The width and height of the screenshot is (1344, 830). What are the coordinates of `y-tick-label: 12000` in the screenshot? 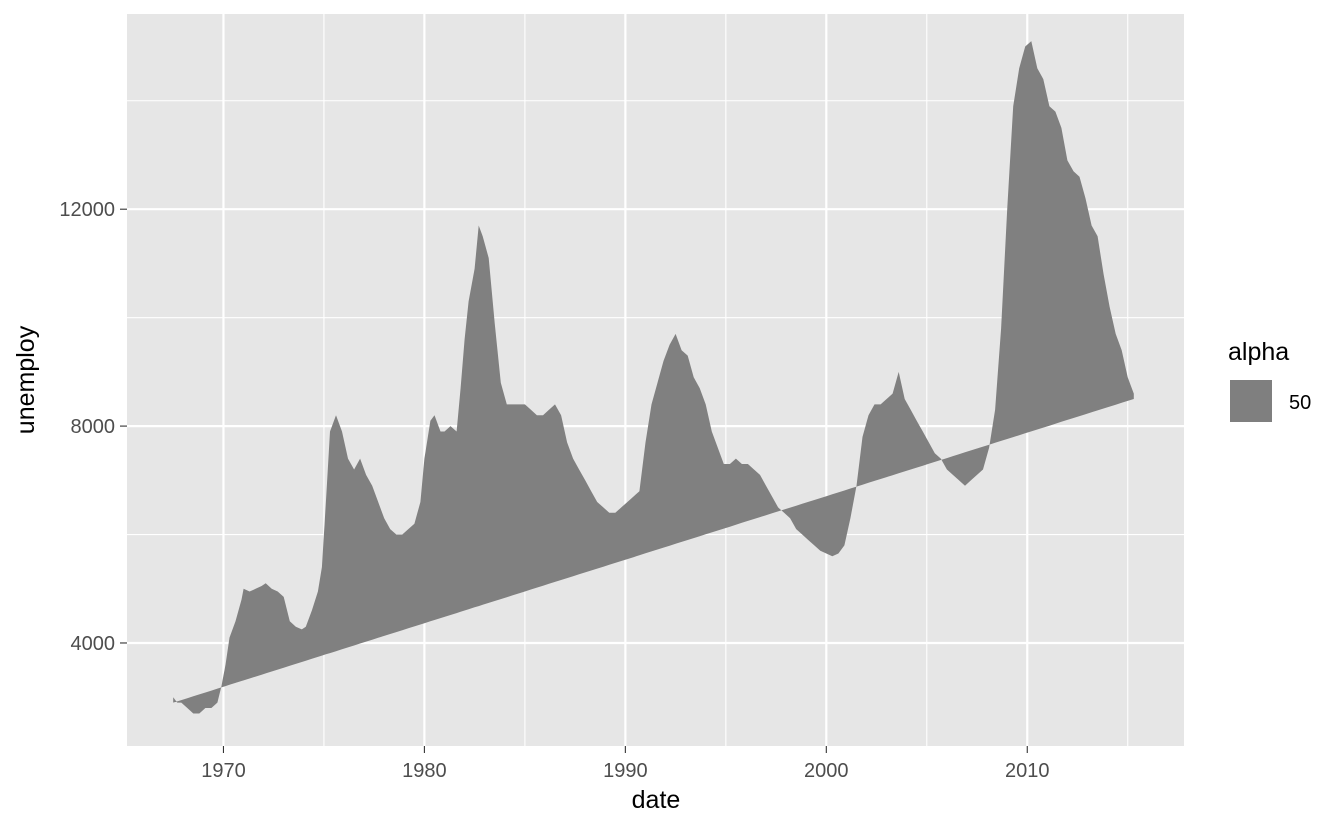 It's located at (87, 210).